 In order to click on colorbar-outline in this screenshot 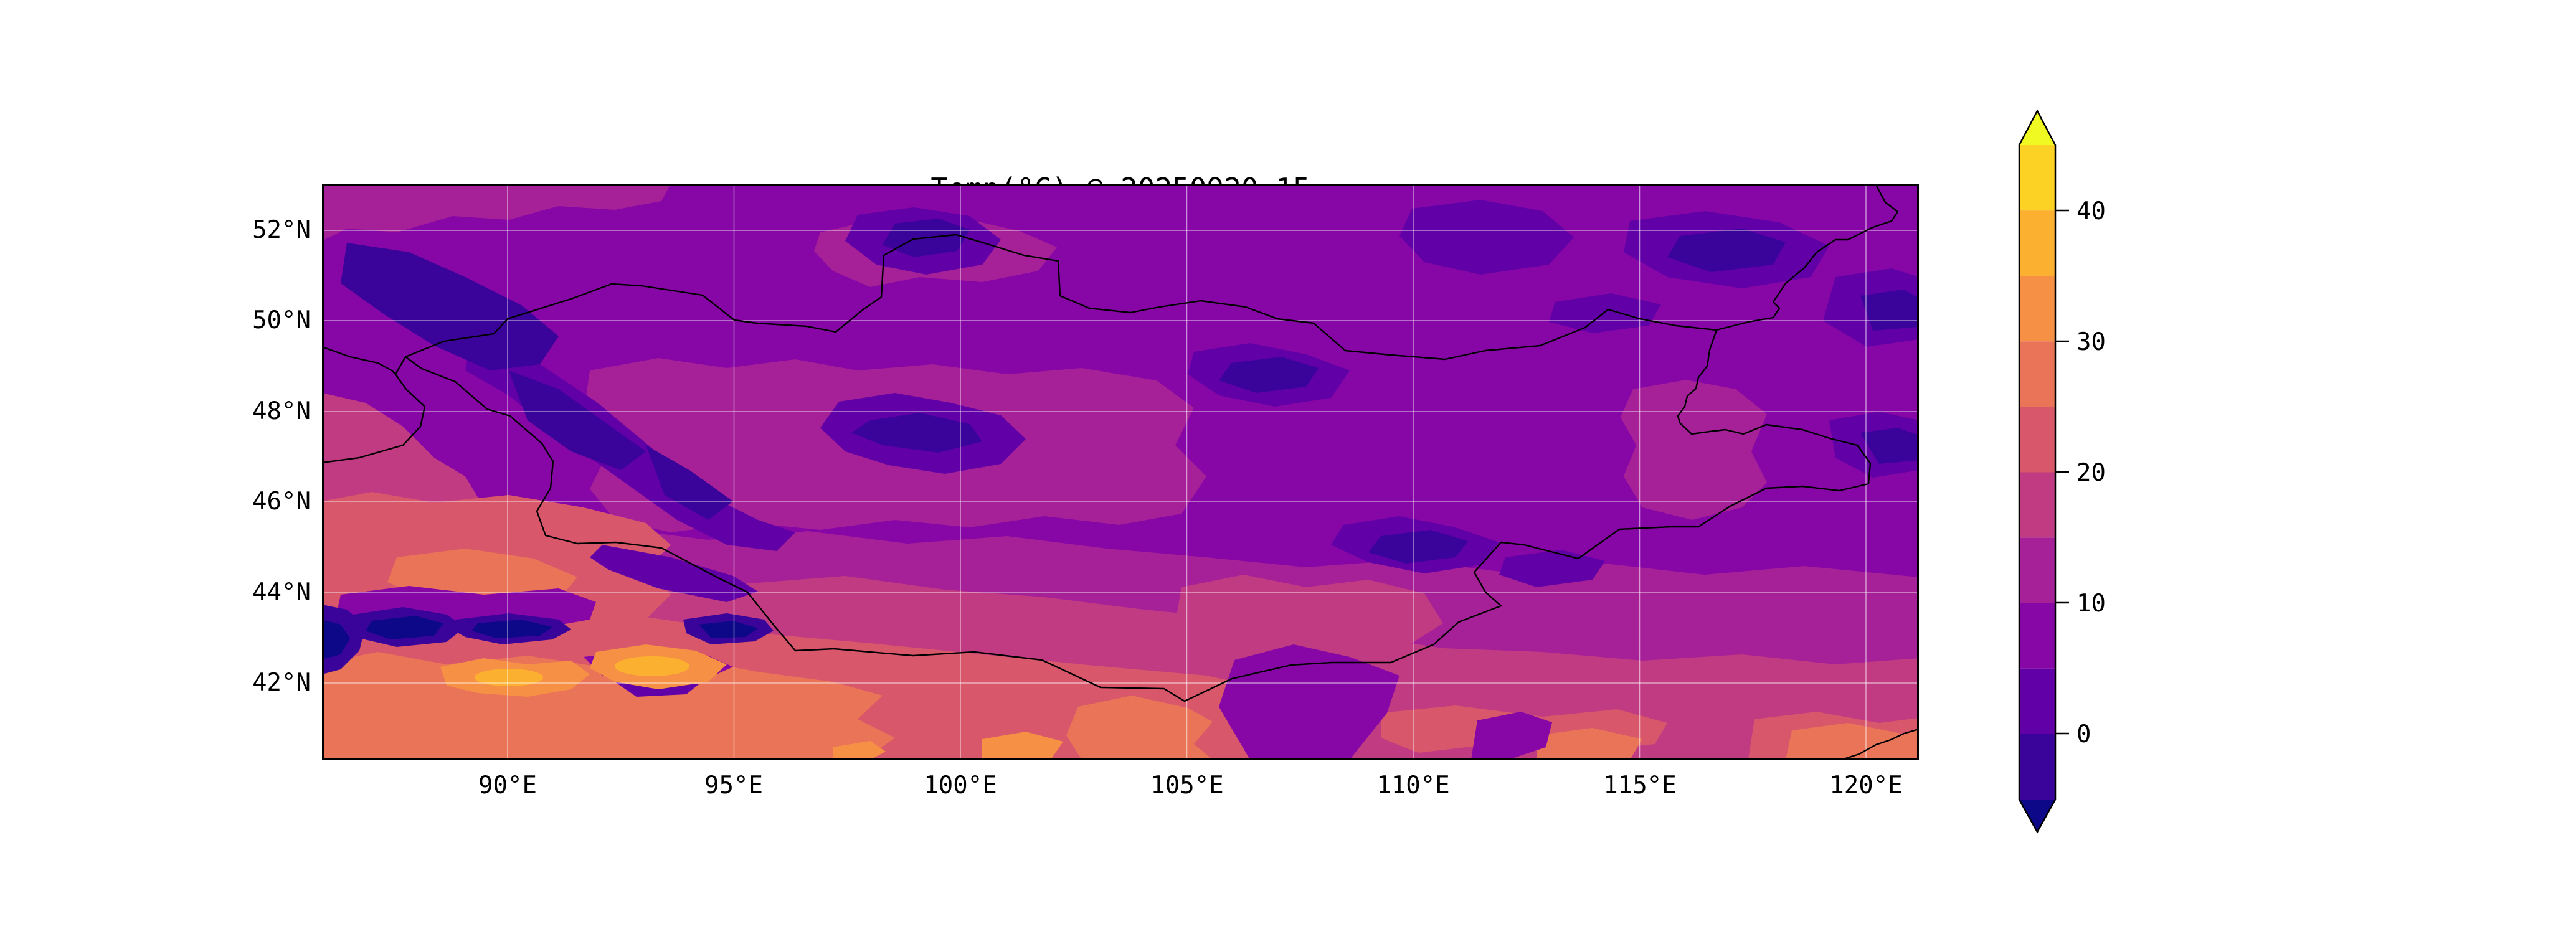, I will do `click(2038, 471)`.